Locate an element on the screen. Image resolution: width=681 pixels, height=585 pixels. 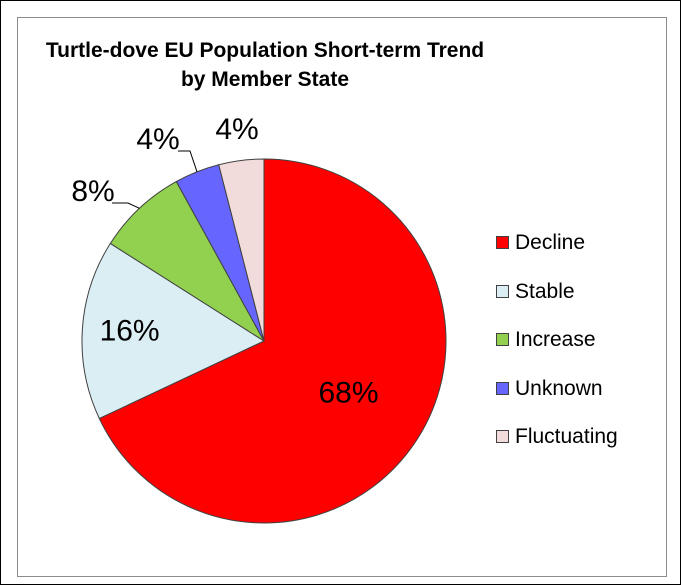
leader-line-unknown is located at coordinates (188, 161).